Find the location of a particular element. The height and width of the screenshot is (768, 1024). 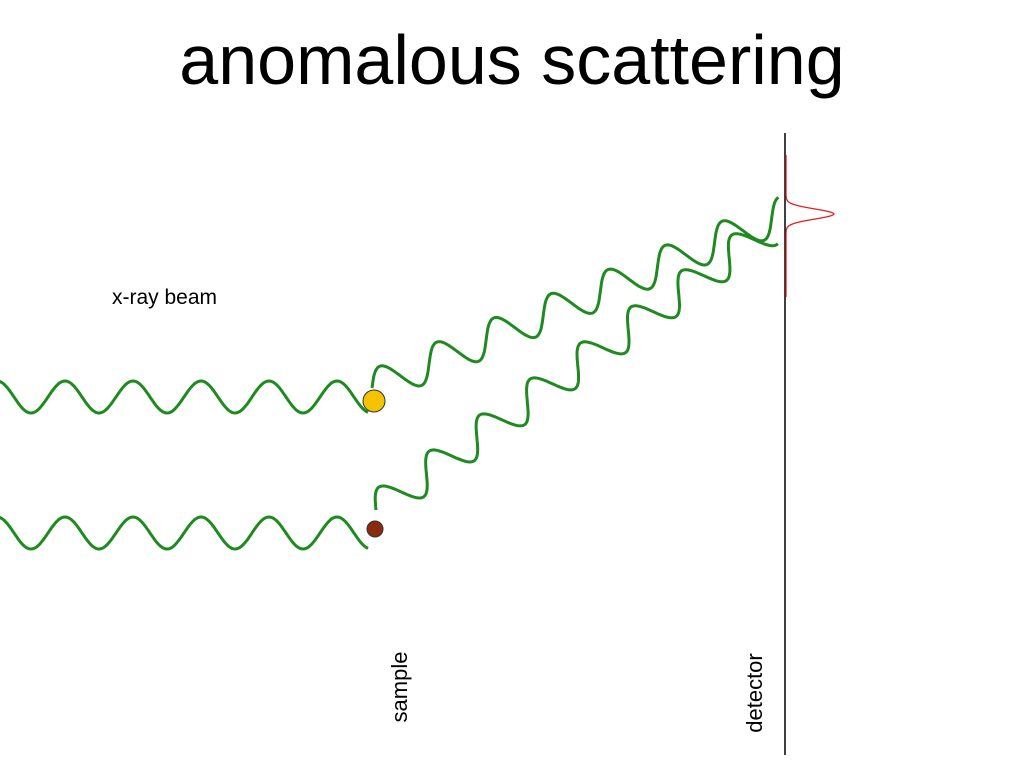

scattered-wave-upper is located at coordinates (575, 292).